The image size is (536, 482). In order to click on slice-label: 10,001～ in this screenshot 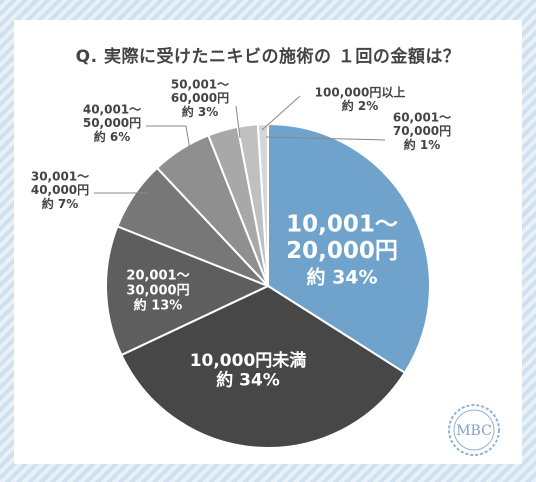, I will do `click(342, 225)`.